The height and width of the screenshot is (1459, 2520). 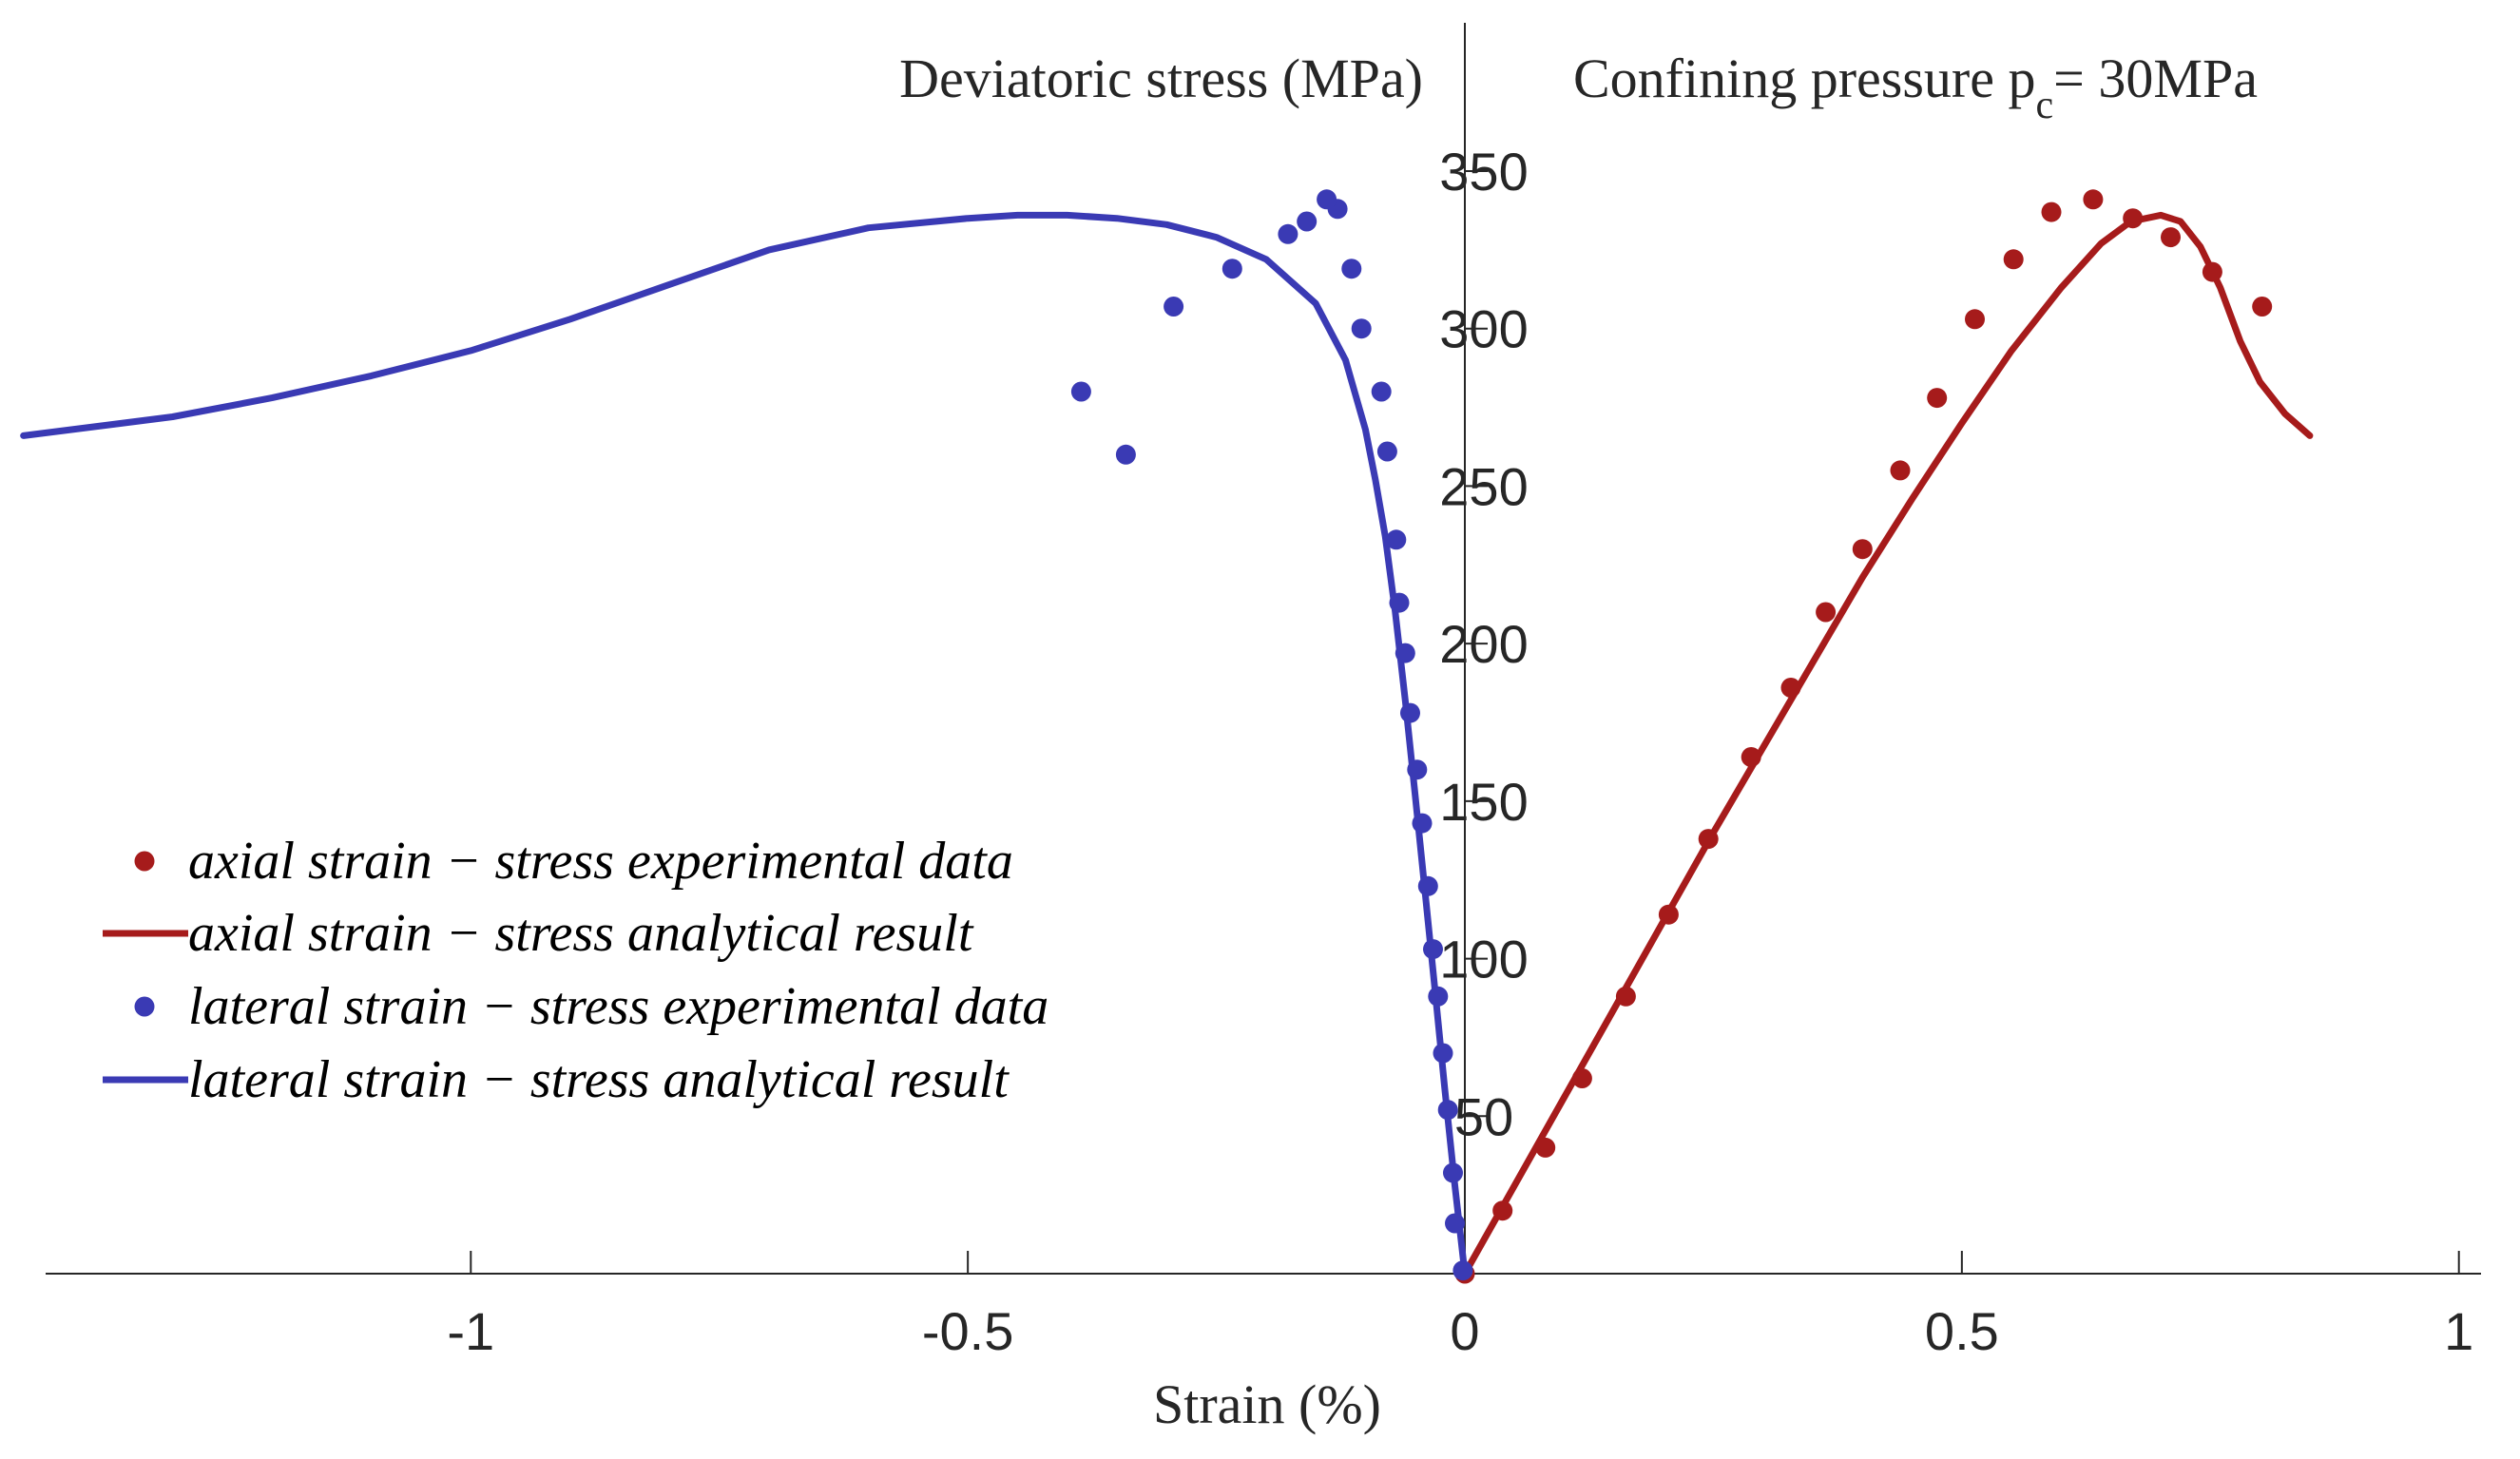 I want to click on annotation-subscript: c, so click(x=2045, y=105).